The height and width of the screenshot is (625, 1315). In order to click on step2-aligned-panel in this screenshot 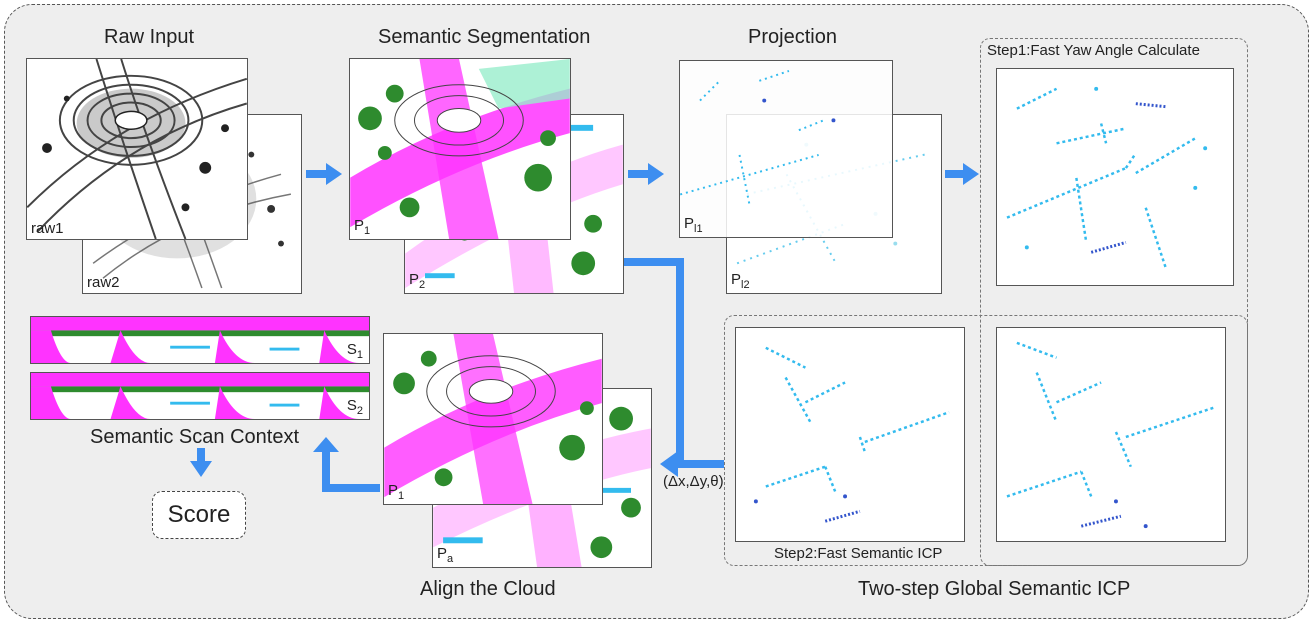, I will do `click(1111, 434)`.